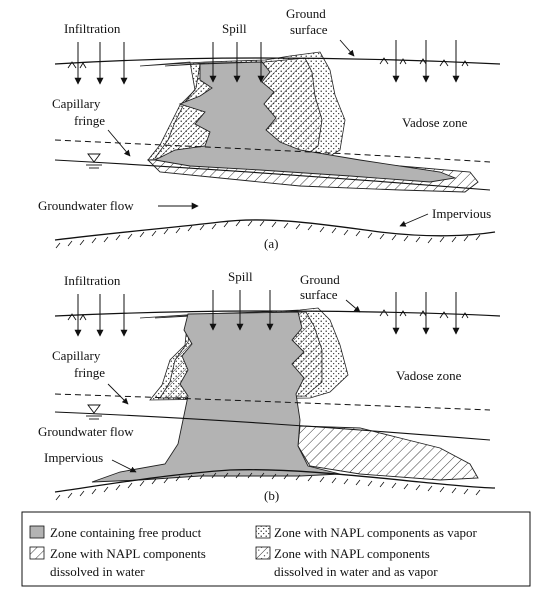  What do you see at coordinates (275, 481) in the screenshot?
I see `impervious-layer-b` at bounding box center [275, 481].